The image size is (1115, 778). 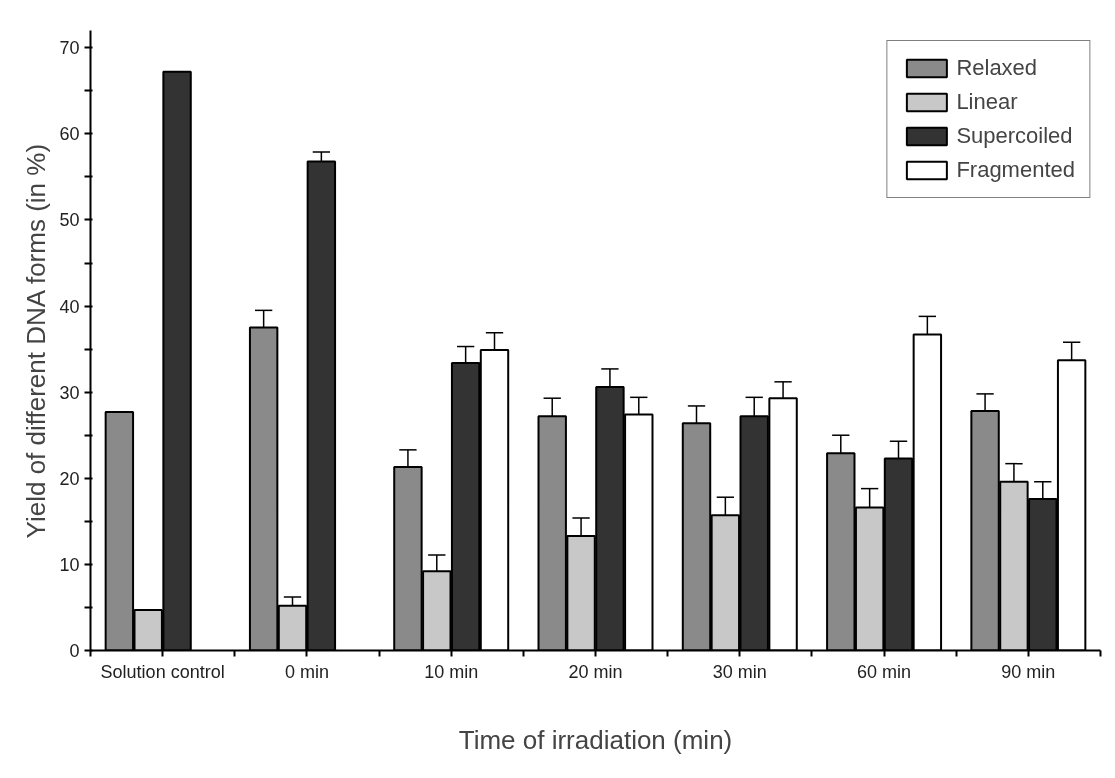 What do you see at coordinates (884, 671) in the screenshot?
I see `x-tick-label: 60 min` at bounding box center [884, 671].